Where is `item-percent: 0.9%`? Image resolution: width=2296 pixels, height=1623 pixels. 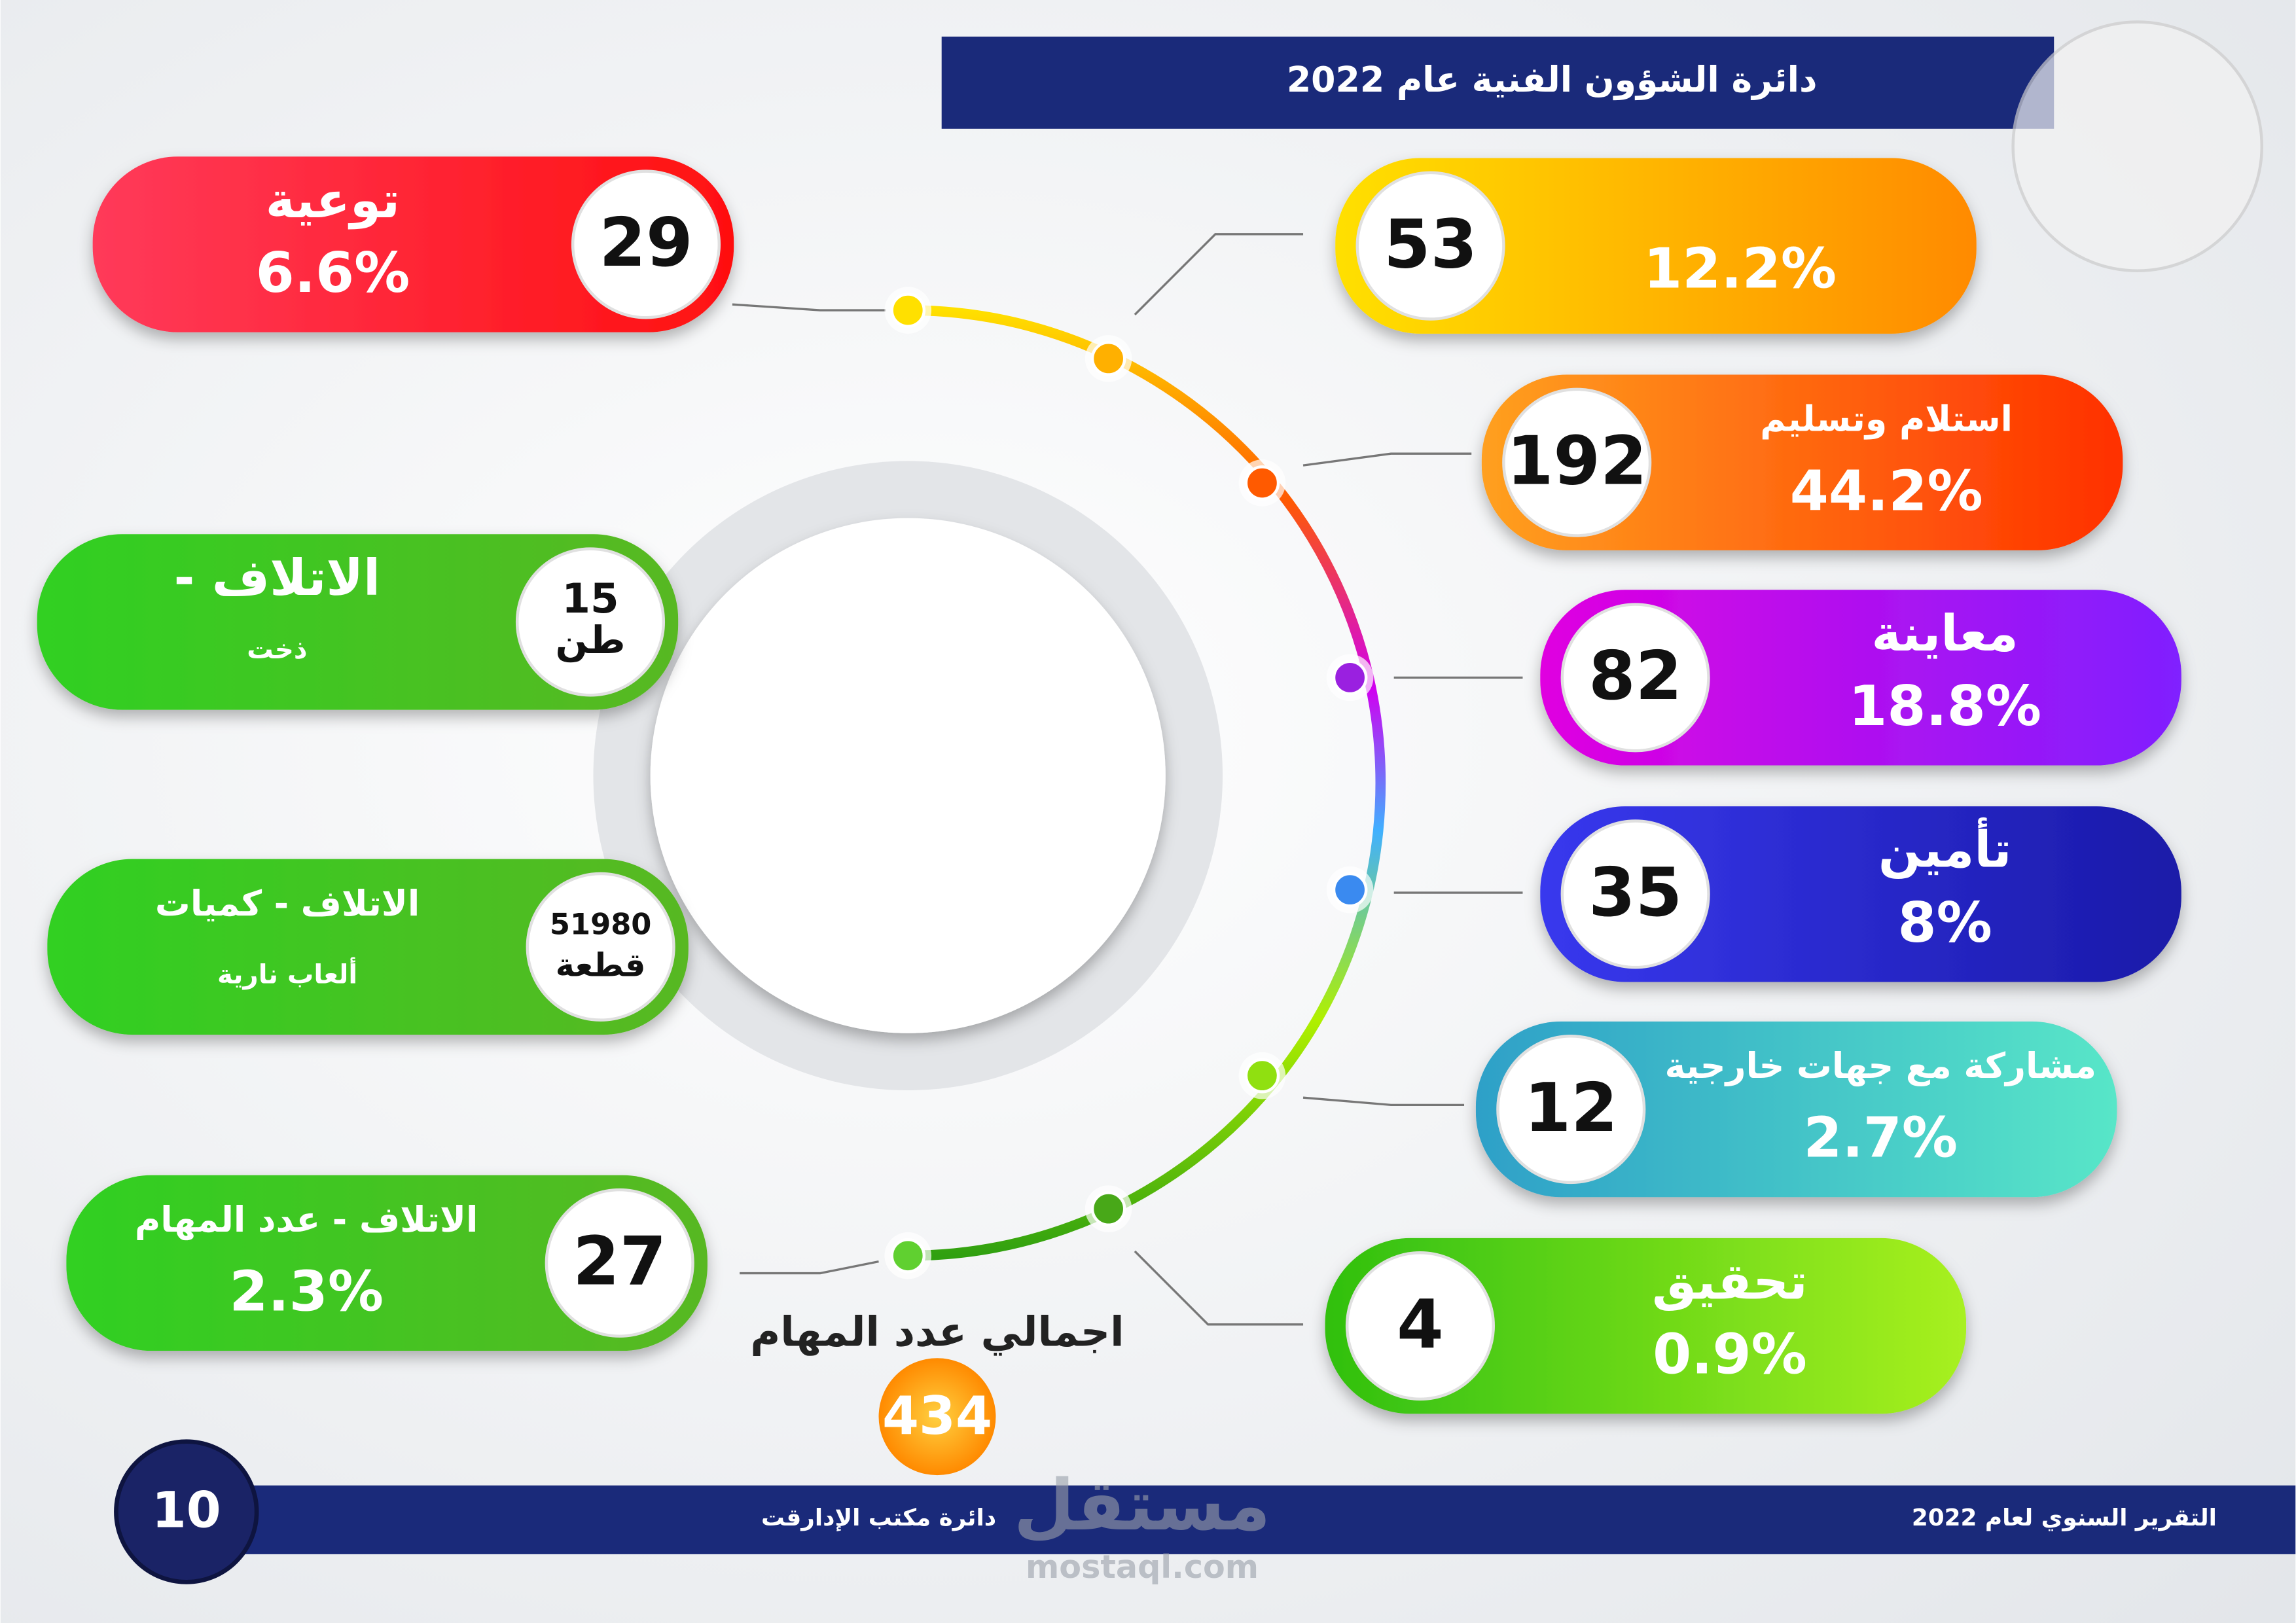 item-percent: 0.9% is located at coordinates (1730, 1355).